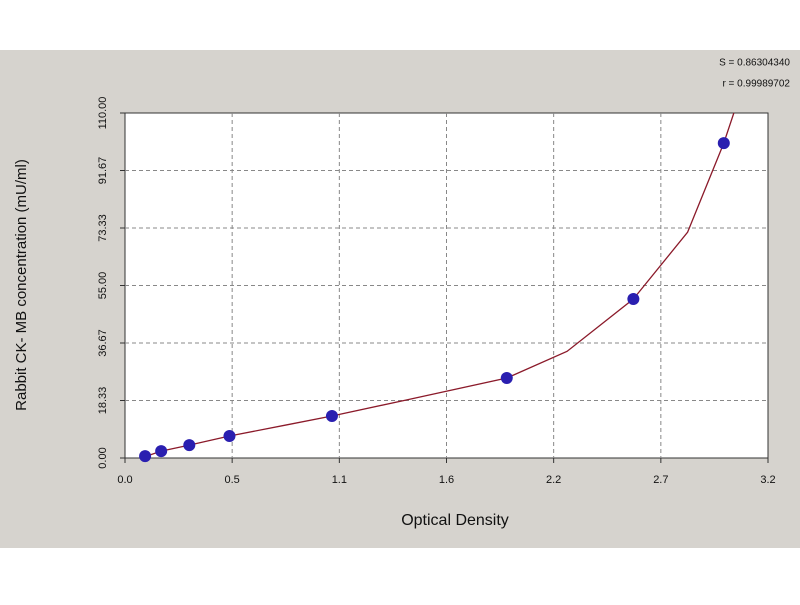 The height and width of the screenshot is (605, 800). I want to click on y-axis-label: Rabbit CK- MB concentration (mU/ml), so click(21, 285).